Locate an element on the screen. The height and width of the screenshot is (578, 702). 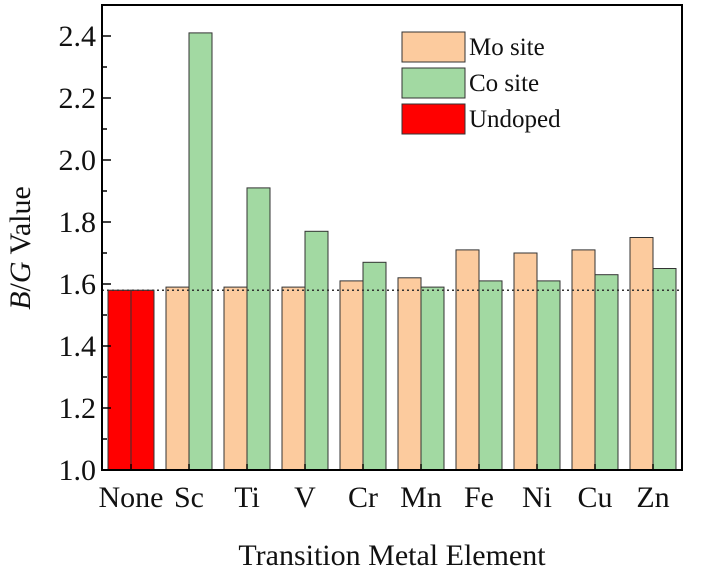
y-axis-title-slash: / is located at coordinates (20, 286).